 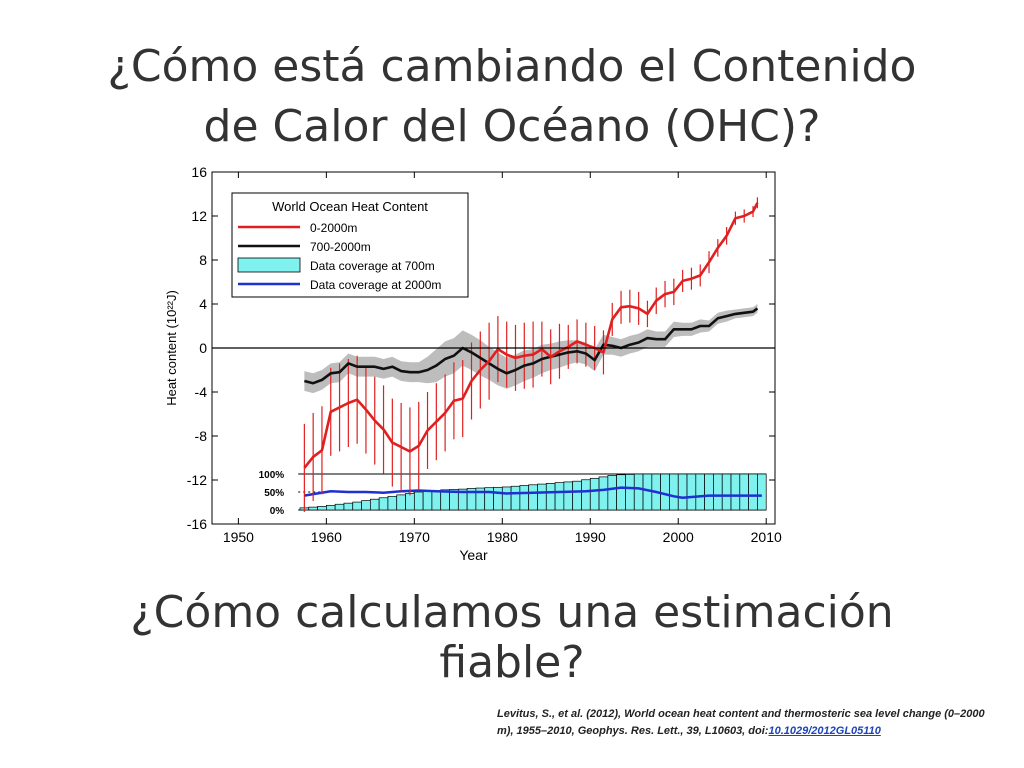 What do you see at coordinates (473, 555) in the screenshot?
I see `x-axis-label: Year` at bounding box center [473, 555].